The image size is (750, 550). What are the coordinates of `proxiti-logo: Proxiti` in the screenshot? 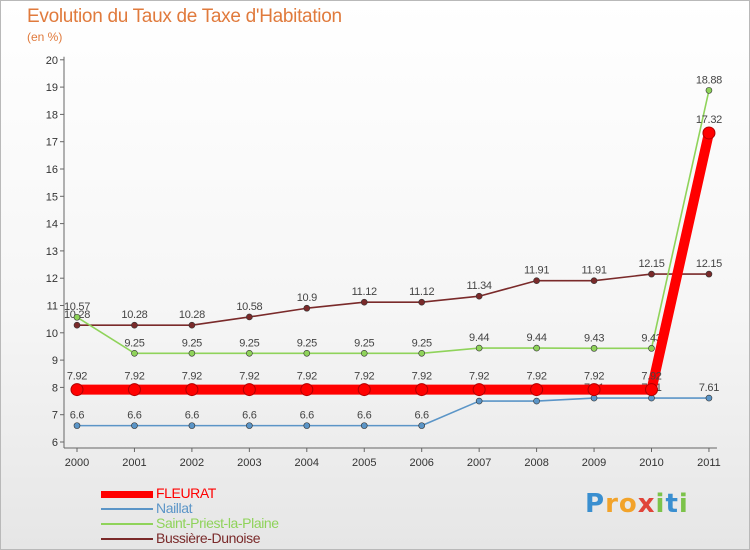 It's located at (637, 504).